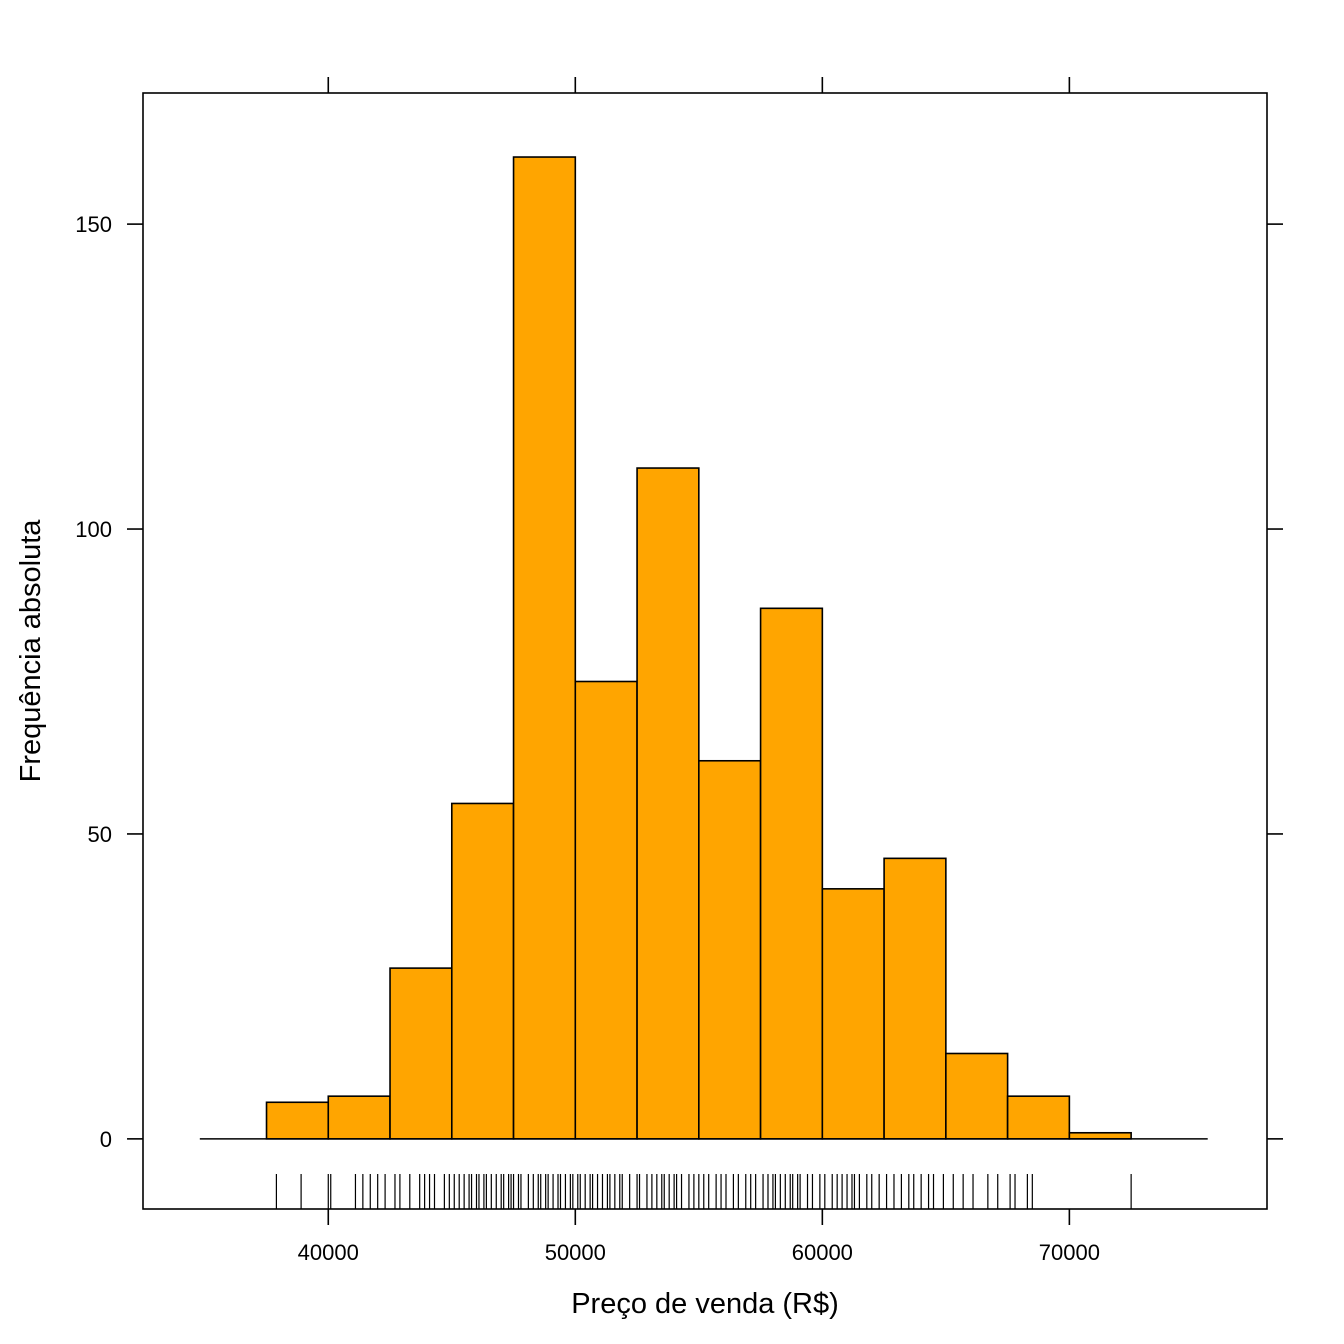 Image resolution: width=1344 pixels, height=1344 pixels. What do you see at coordinates (1069, 1252) in the screenshot?
I see `x-tick-label: 70000` at bounding box center [1069, 1252].